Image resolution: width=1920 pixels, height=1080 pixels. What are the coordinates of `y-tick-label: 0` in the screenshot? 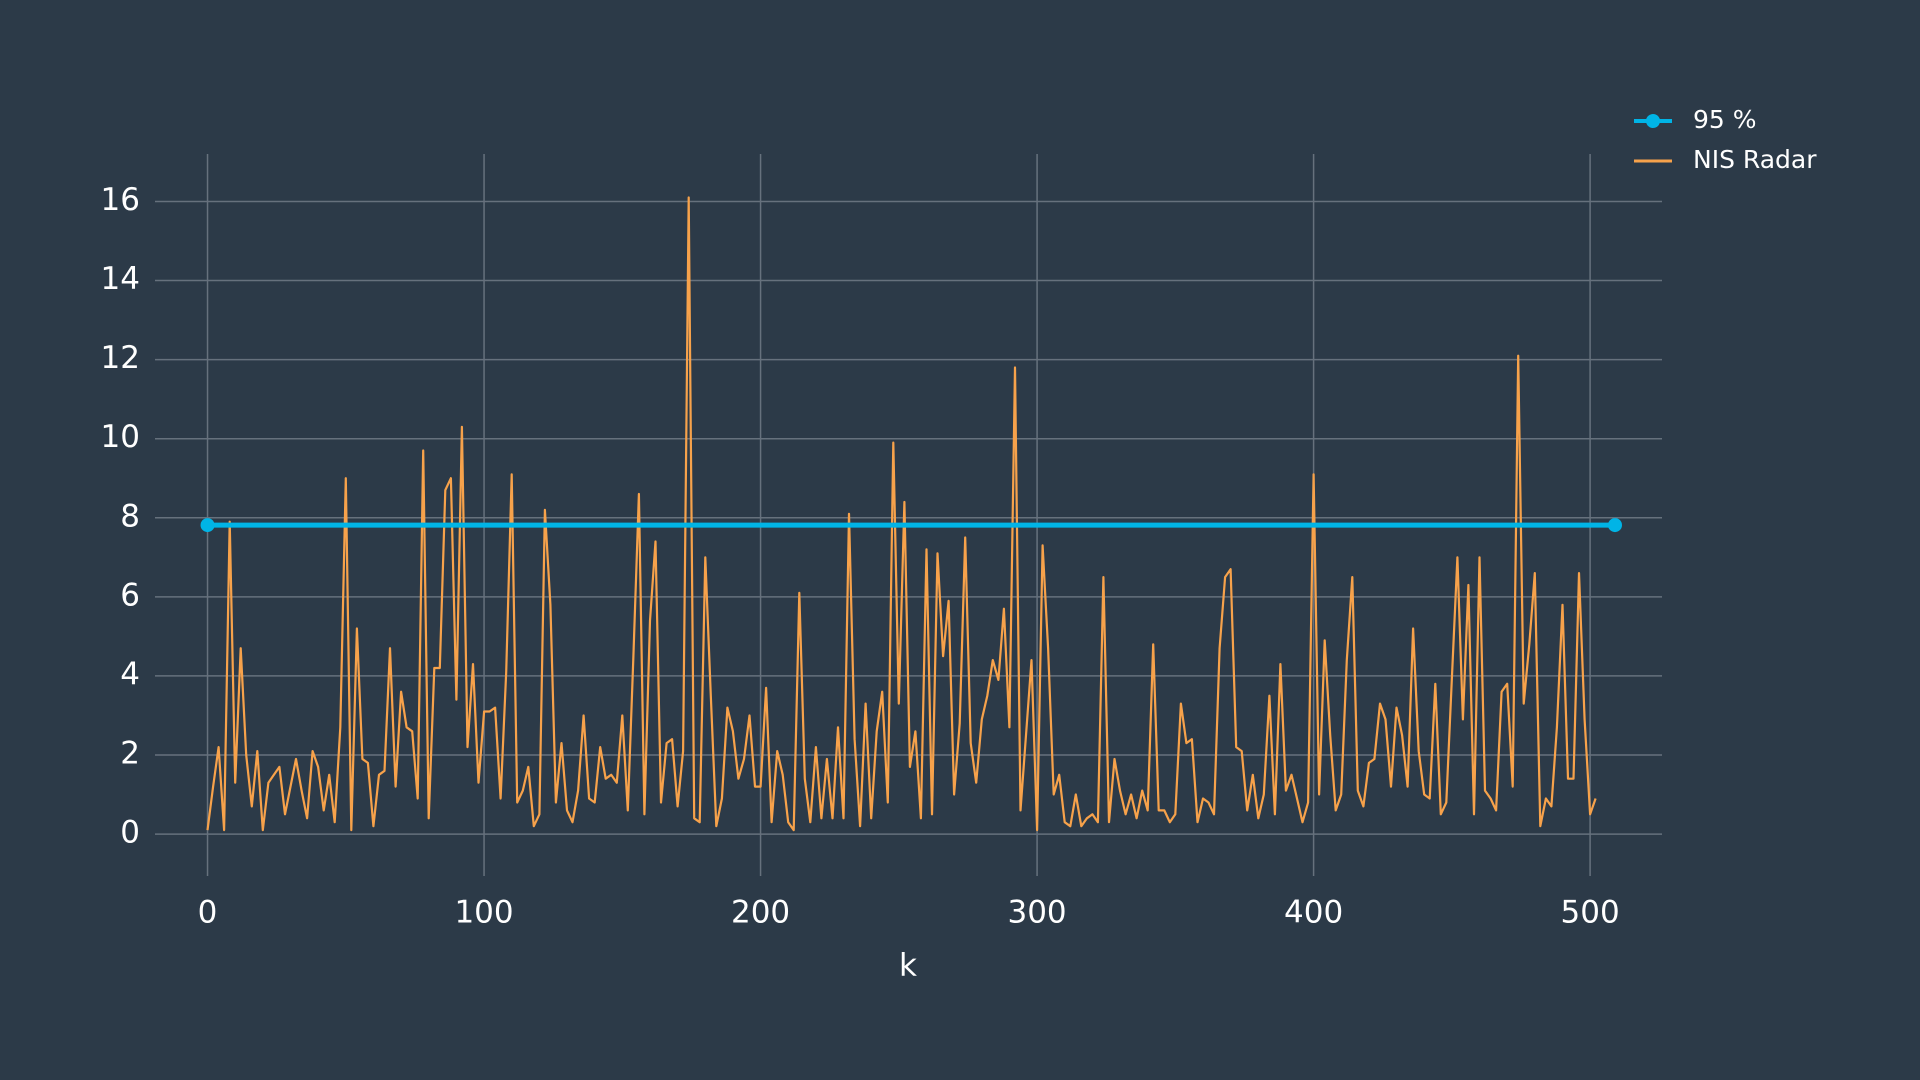 It's located at (130, 833).